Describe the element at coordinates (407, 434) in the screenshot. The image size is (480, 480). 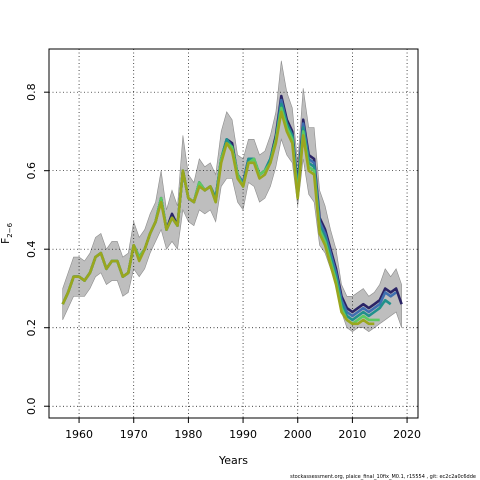
I see `x-tick-label: 2020` at that location.